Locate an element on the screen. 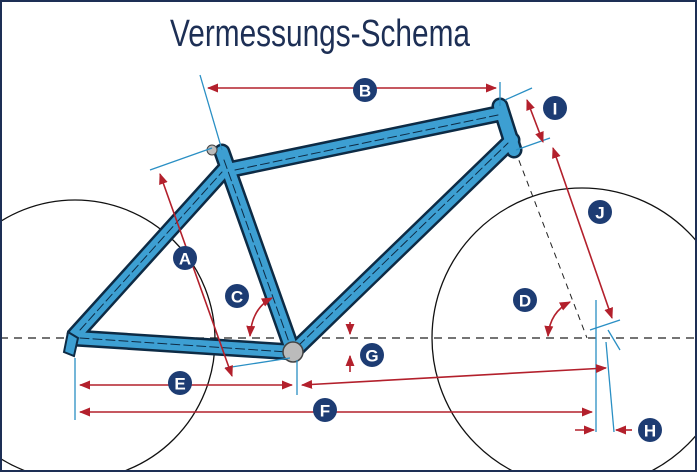  label-letter: H is located at coordinates (650, 431).